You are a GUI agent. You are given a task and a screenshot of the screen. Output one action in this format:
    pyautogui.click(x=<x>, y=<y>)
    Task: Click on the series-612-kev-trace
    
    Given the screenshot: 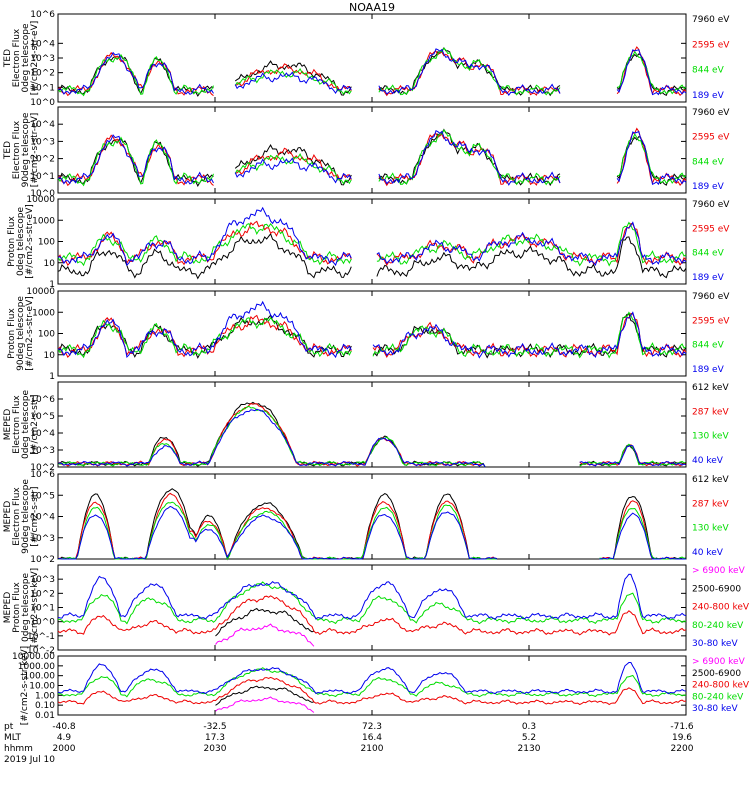 What is the action you would take?
    pyautogui.click(x=372, y=524)
    